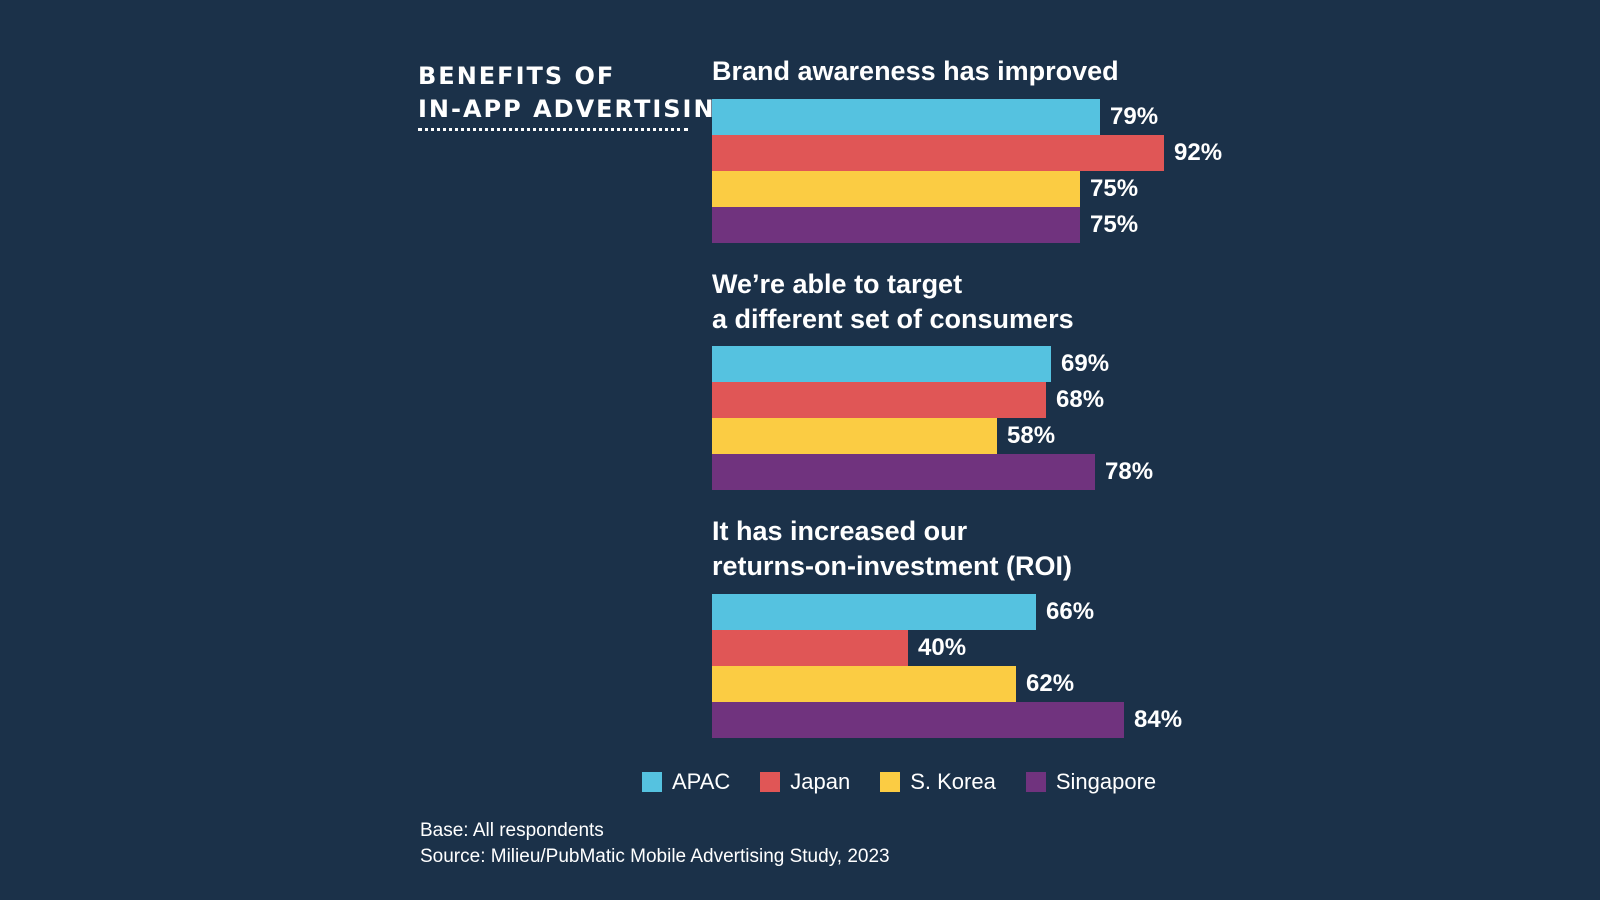 This screenshot has height=900, width=1600. I want to click on legend-item-apac: APAC, so click(686, 782).